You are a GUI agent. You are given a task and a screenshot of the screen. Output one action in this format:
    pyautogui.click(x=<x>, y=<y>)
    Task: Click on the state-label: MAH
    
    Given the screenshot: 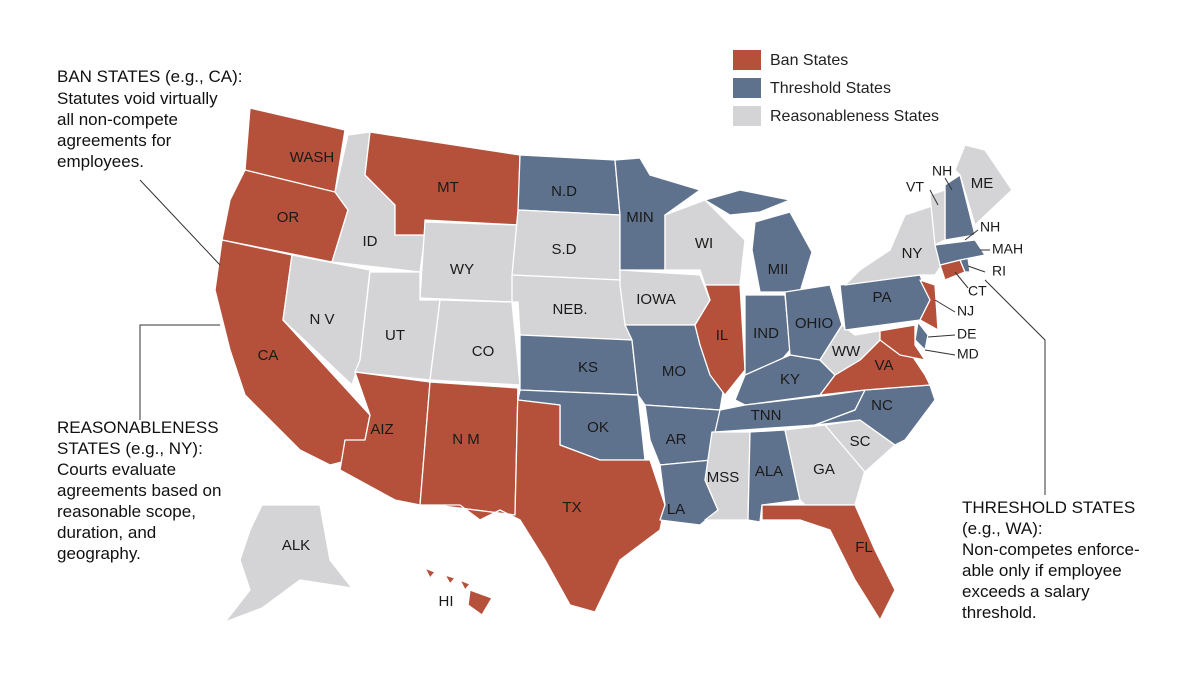 What is the action you would take?
    pyautogui.click(x=1007, y=249)
    